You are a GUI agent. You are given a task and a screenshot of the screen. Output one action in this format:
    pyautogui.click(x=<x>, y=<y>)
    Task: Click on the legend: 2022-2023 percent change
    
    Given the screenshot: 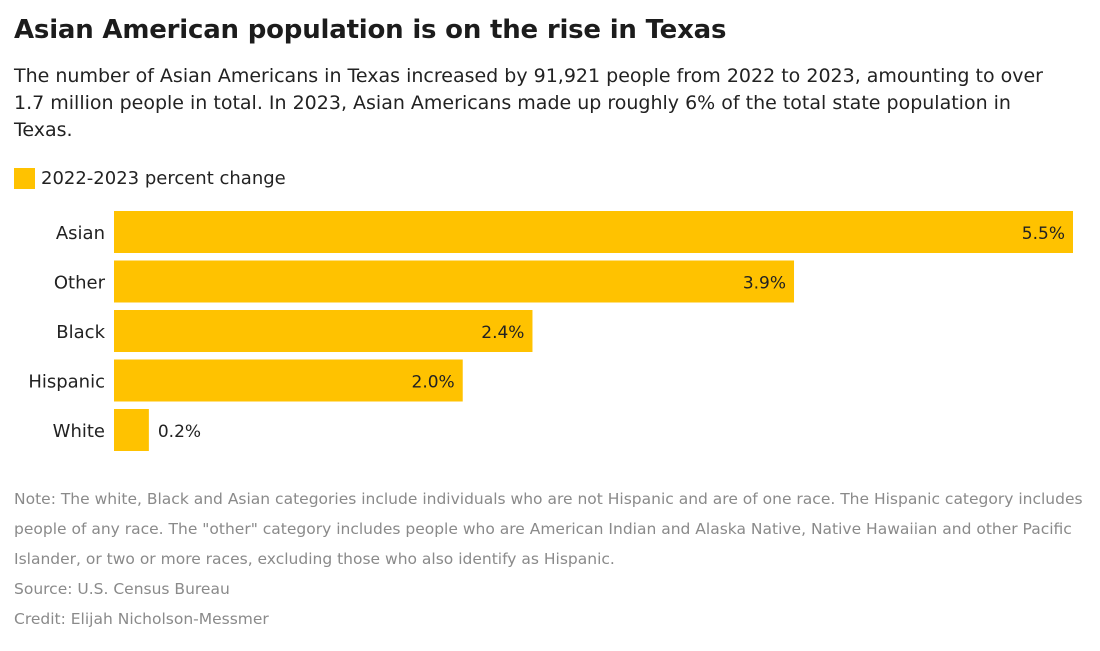 What is the action you would take?
    pyautogui.click(x=150, y=178)
    